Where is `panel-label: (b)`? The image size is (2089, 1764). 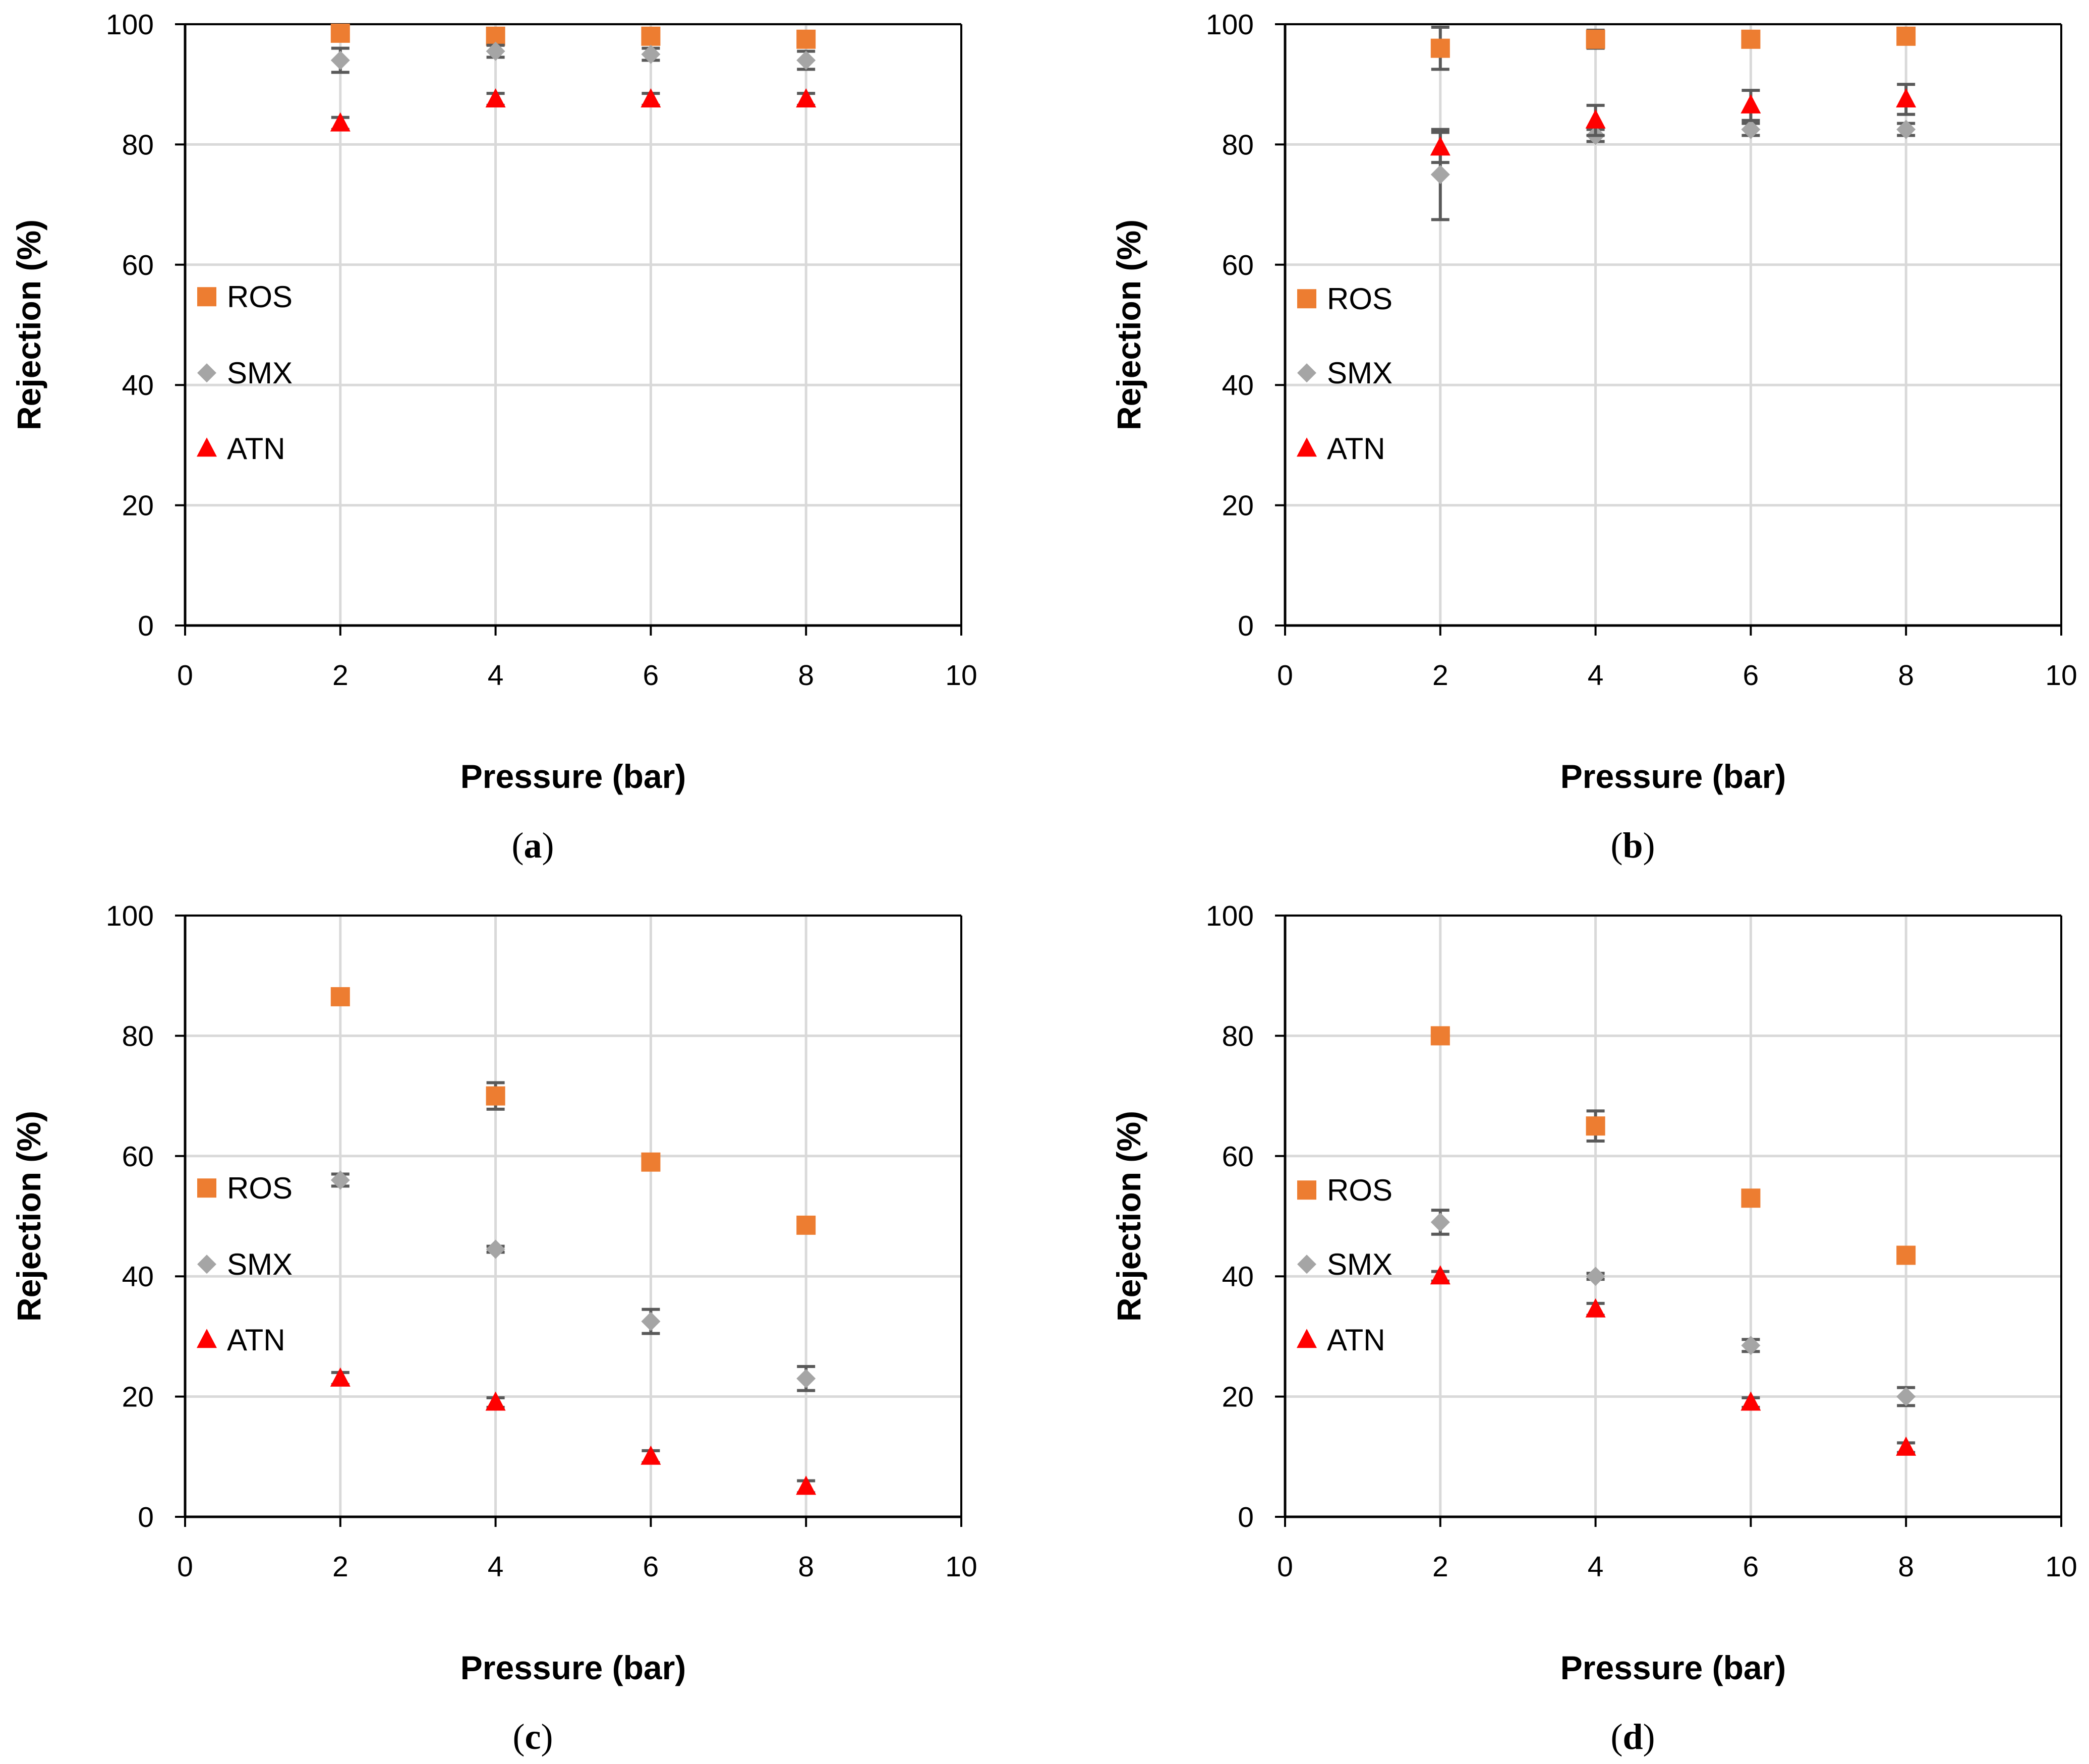 panel-label: (b) is located at coordinates (1633, 845).